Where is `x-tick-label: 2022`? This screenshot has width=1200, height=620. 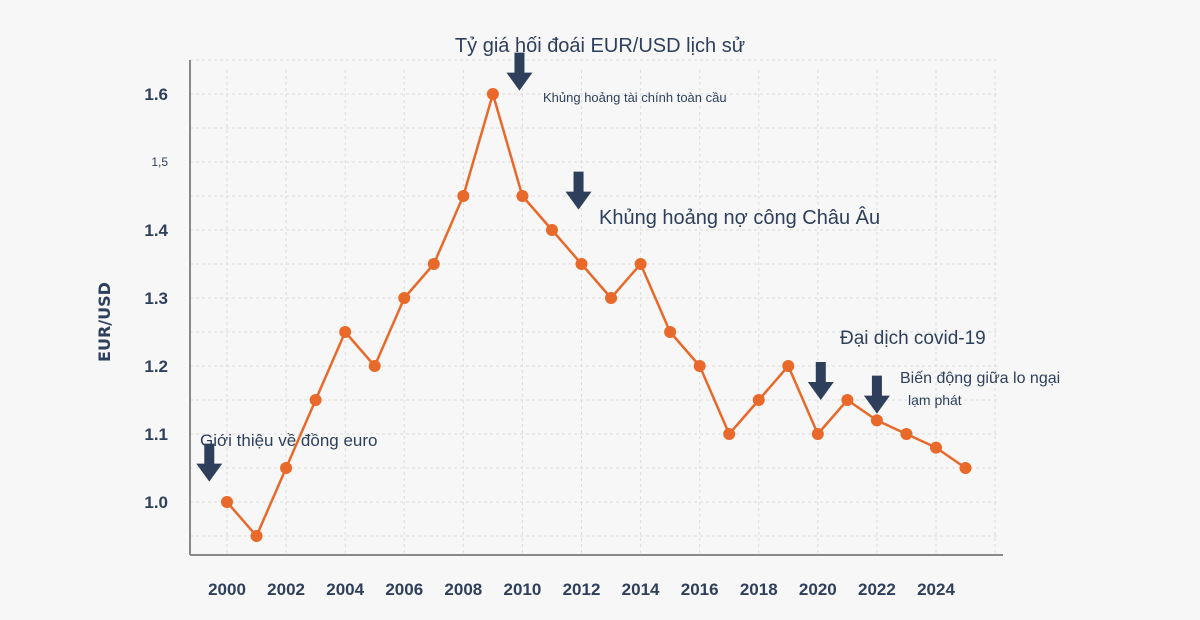
x-tick-label: 2022 is located at coordinates (877, 589).